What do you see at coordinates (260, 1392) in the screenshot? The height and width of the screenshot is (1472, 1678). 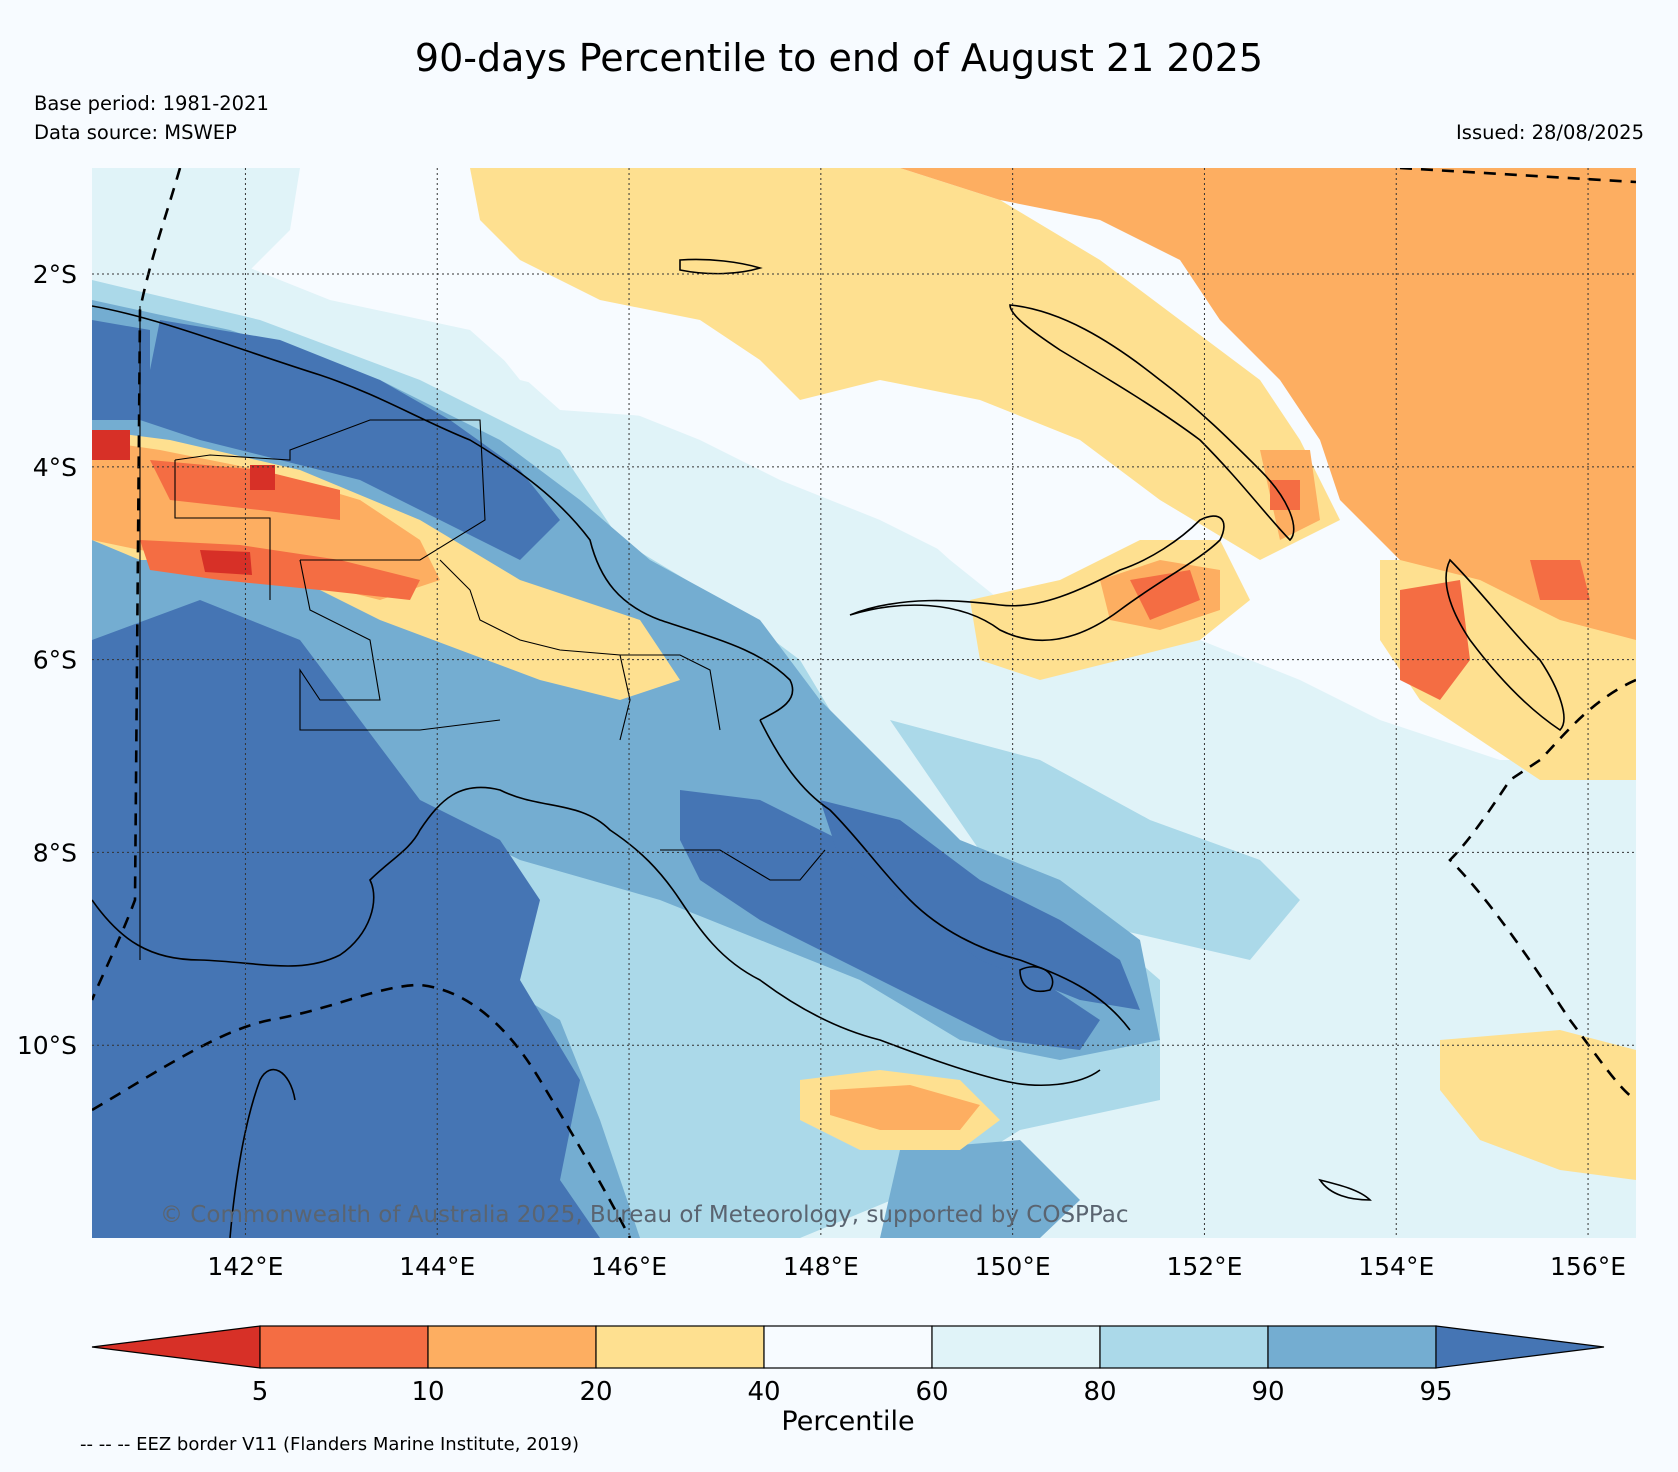 I see `colorbar-label-0: 5` at bounding box center [260, 1392].